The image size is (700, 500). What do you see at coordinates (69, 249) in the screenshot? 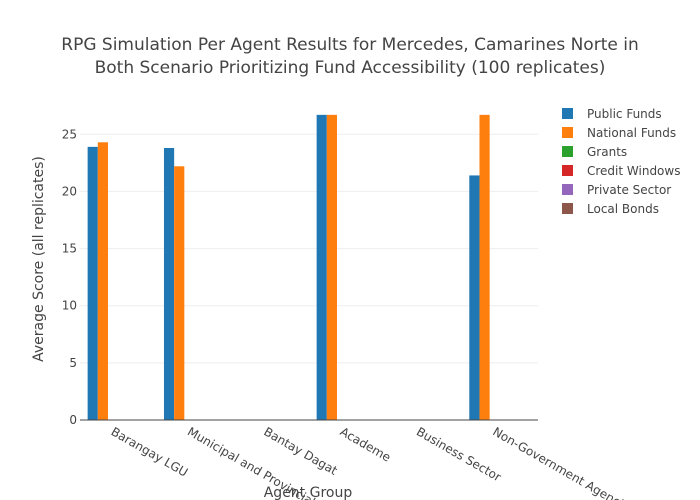
I see `y-tick-label: 15` at bounding box center [69, 249].